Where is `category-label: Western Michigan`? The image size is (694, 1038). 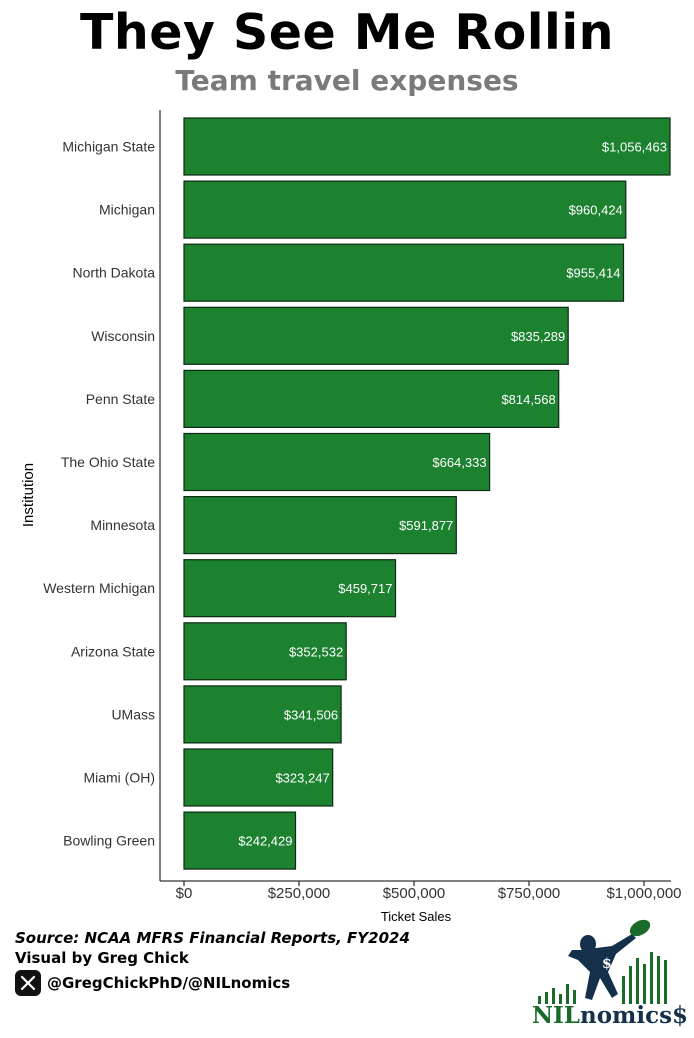 category-label: Western Michigan is located at coordinates (99, 588).